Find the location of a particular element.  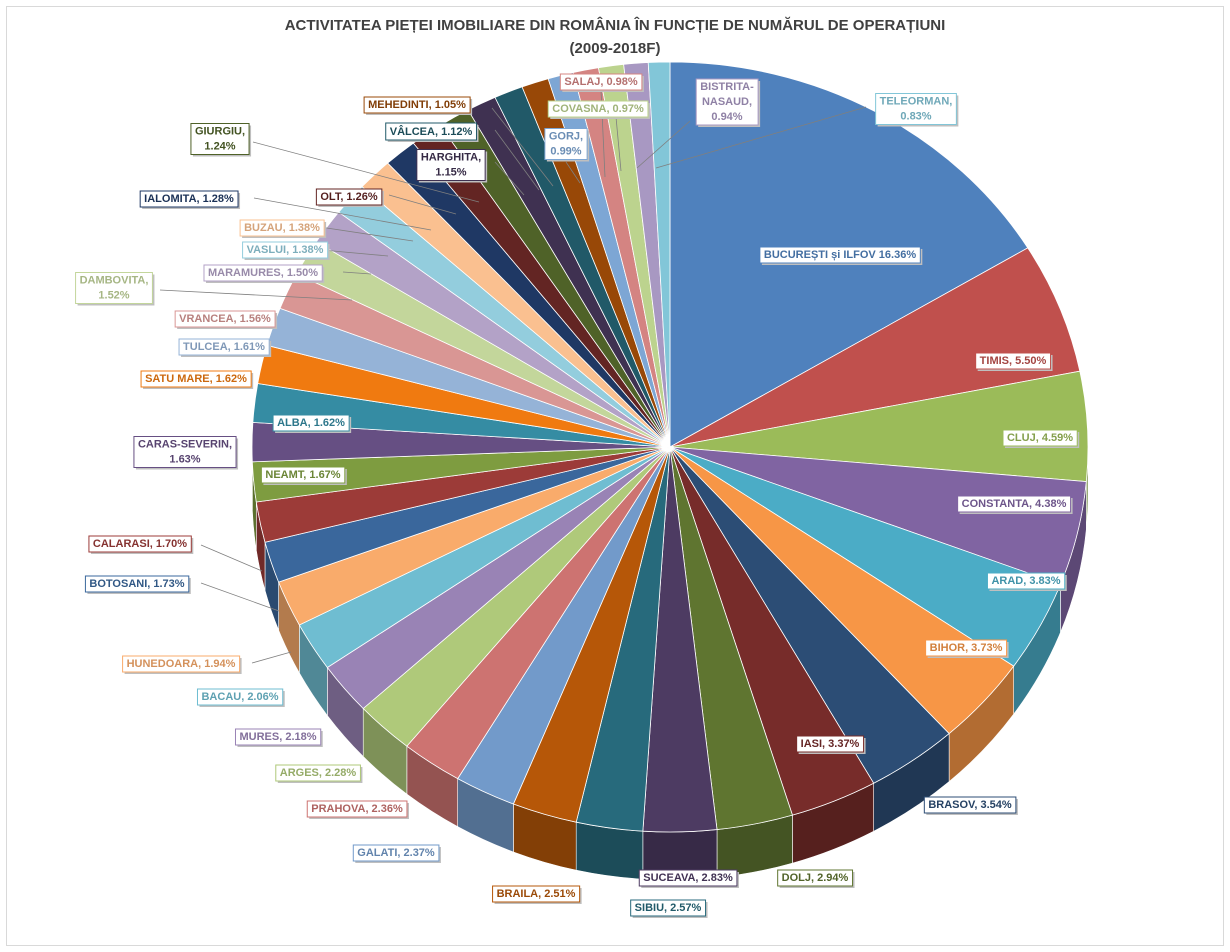

svg-text:GIURGIU,1.24%: GIURGIU, 1.24% is located at coordinates (220, 139).